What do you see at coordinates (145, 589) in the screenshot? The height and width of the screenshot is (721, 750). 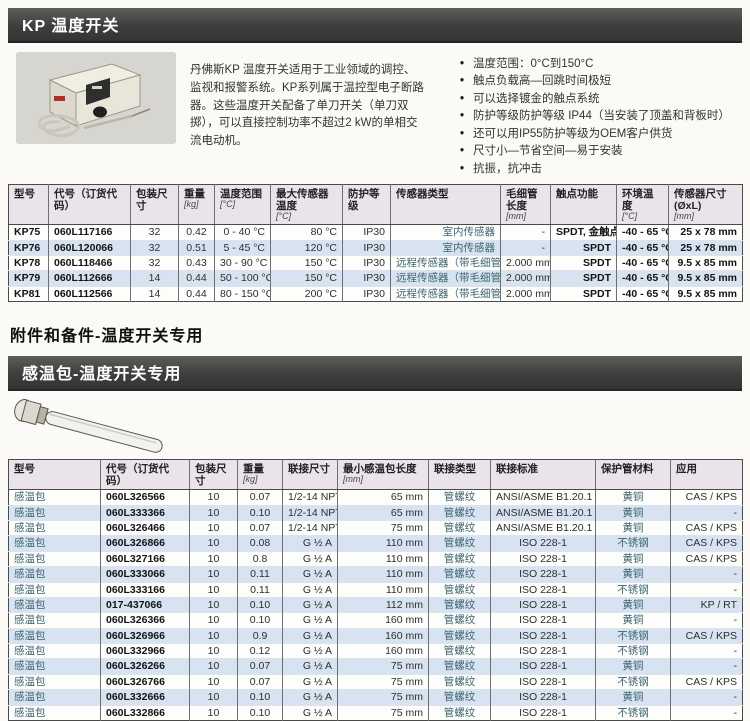 I see `table-cell: 060L333166` at bounding box center [145, 589].